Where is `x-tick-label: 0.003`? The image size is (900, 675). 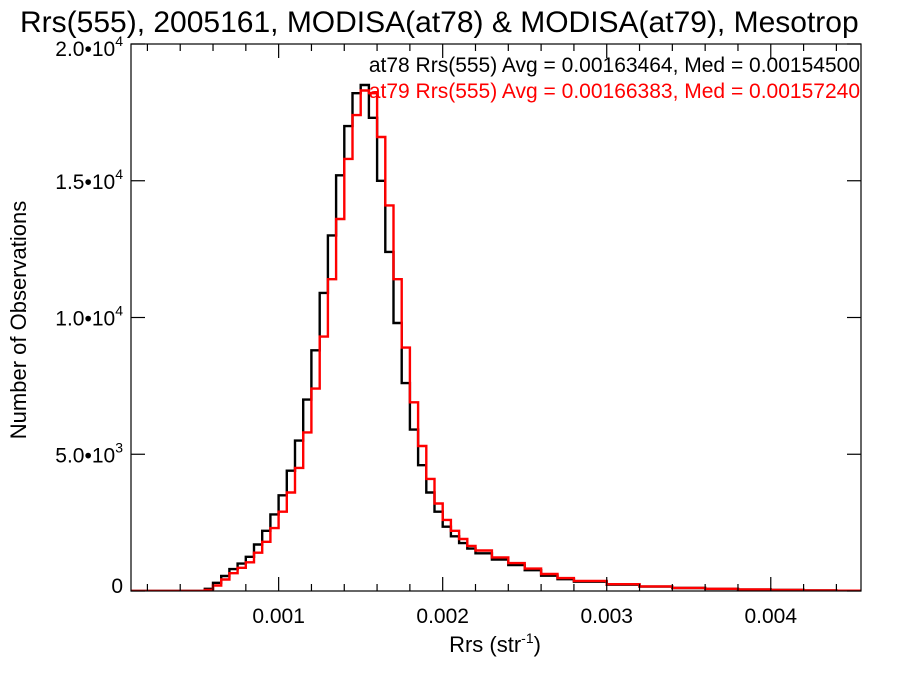 x-tick-label: 0.003 is located at coordinates (606, 616).